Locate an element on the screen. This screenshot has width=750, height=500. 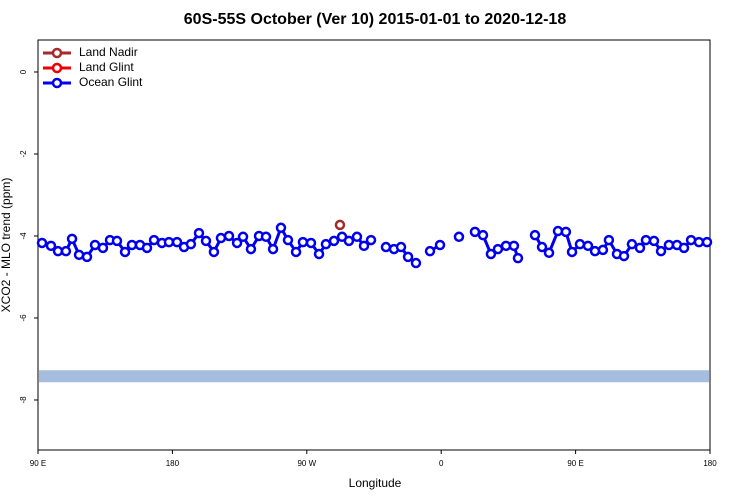
legend-label: Ocean Glint is located at coordinates (111, 82).